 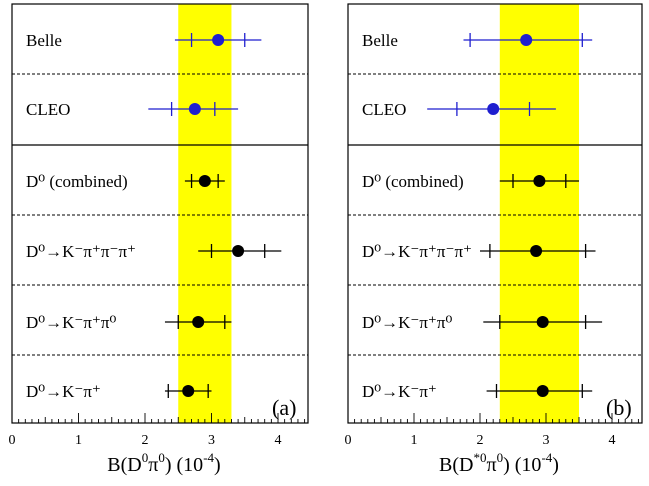 What do you see at coordinates (284, 407) in the screenshot?
I see `panel-label: (a)` at bounding box center [284, 407].